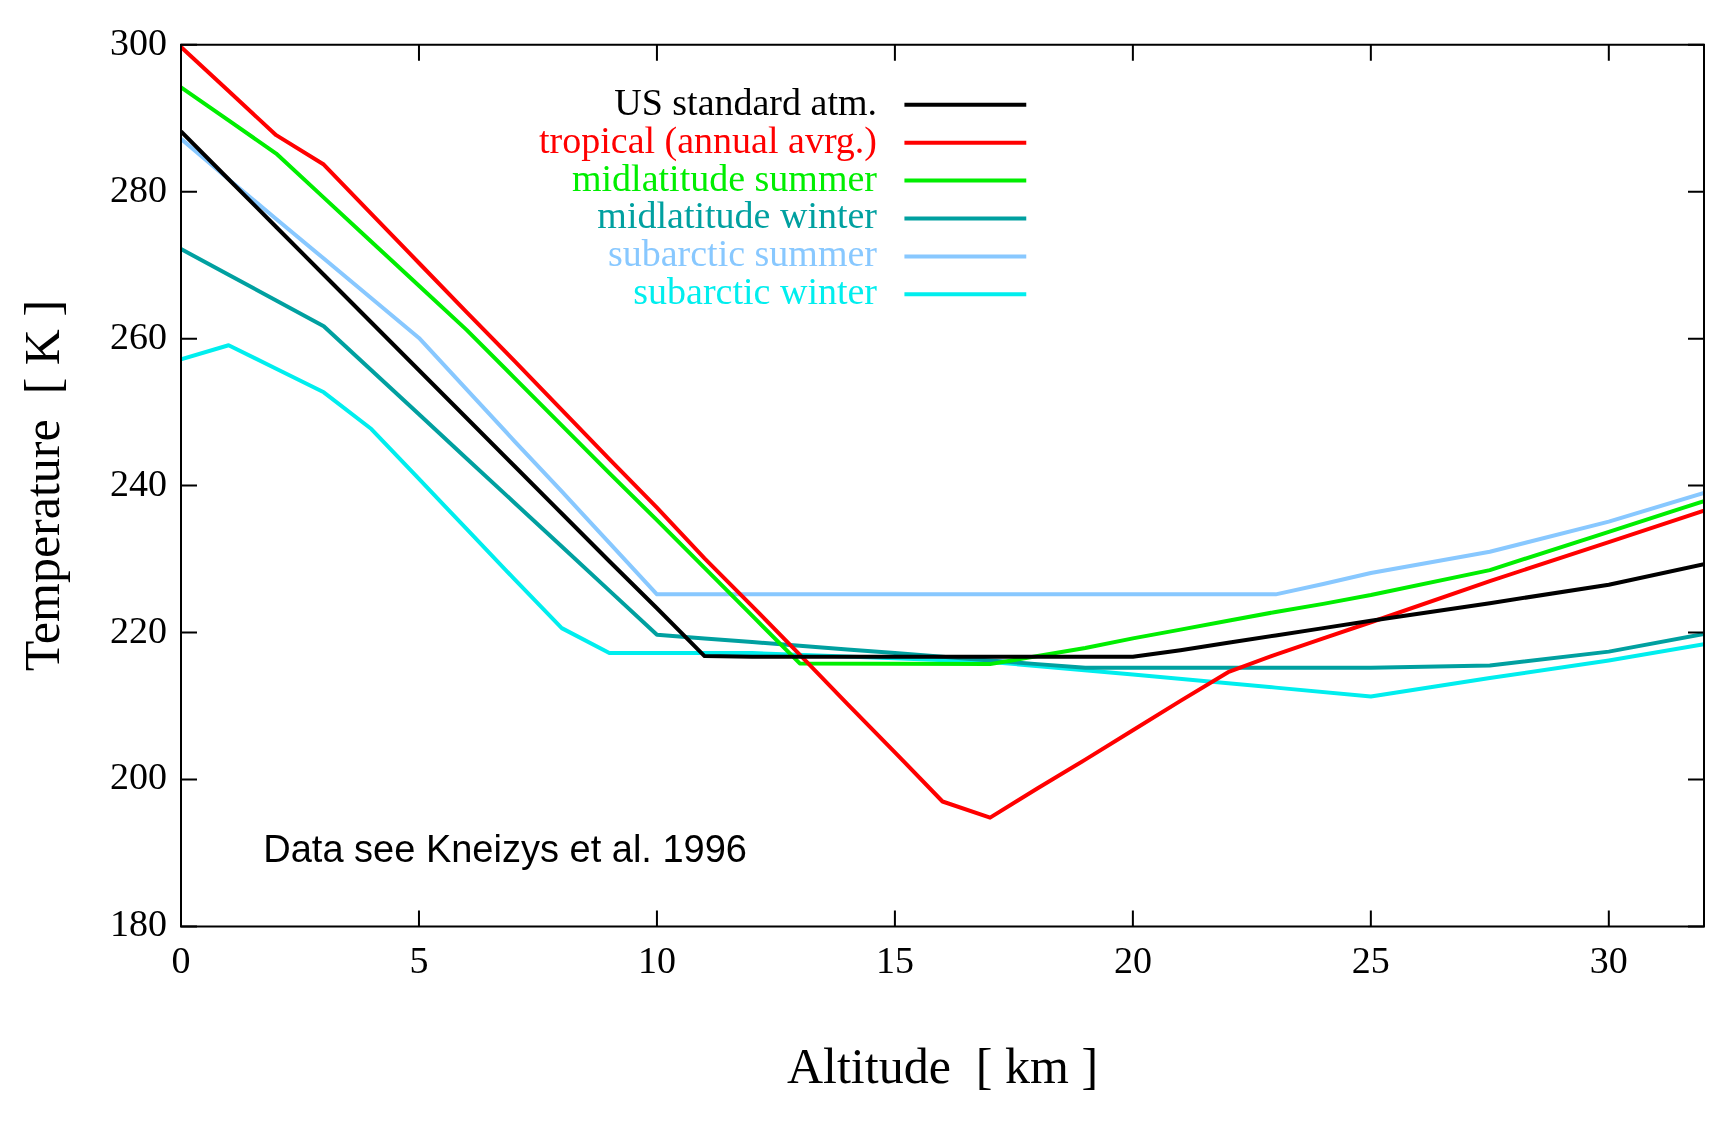  I want to click on x-tick-label: 15, so click(894, 960).